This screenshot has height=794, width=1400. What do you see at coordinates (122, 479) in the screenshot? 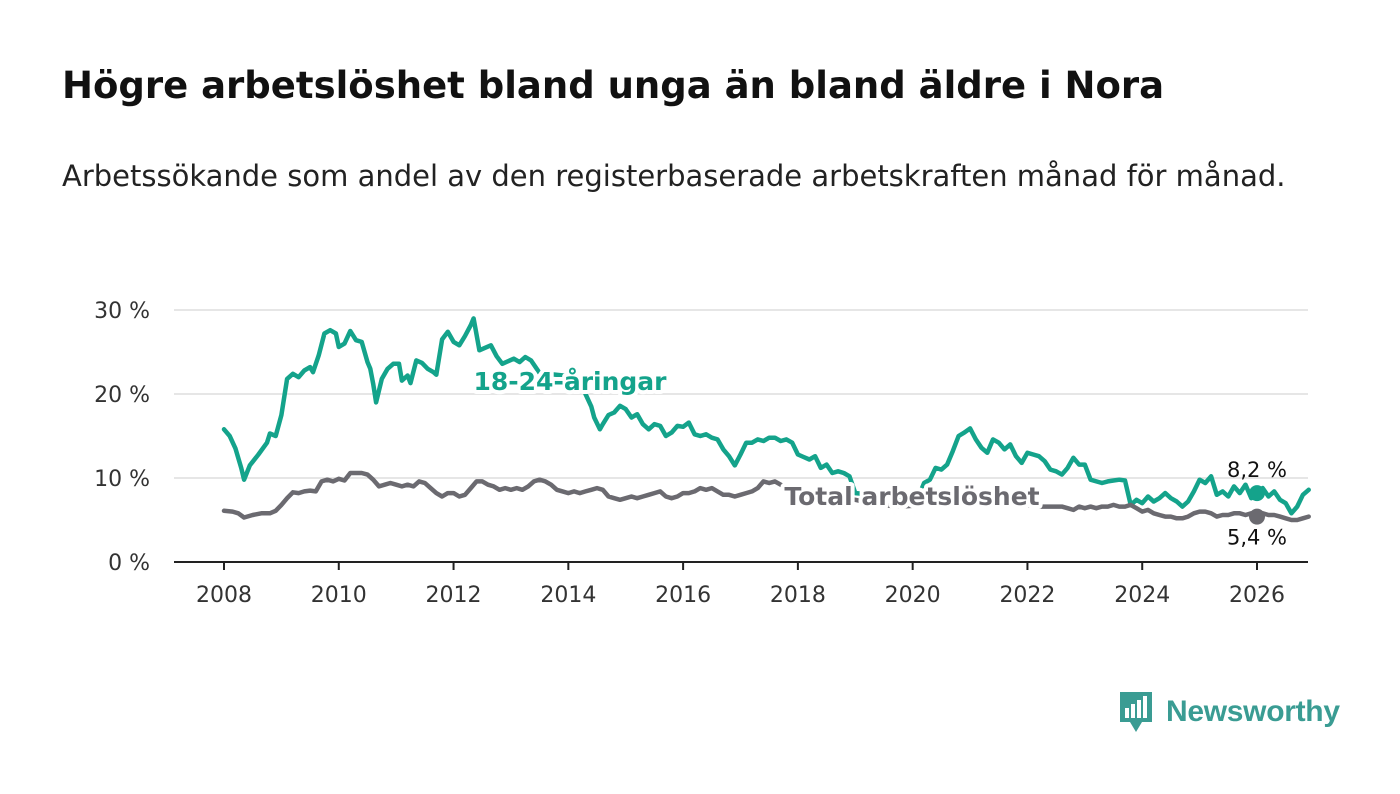
I see `y-tick-label-10: 10 %` at bounding box center [122, 479].